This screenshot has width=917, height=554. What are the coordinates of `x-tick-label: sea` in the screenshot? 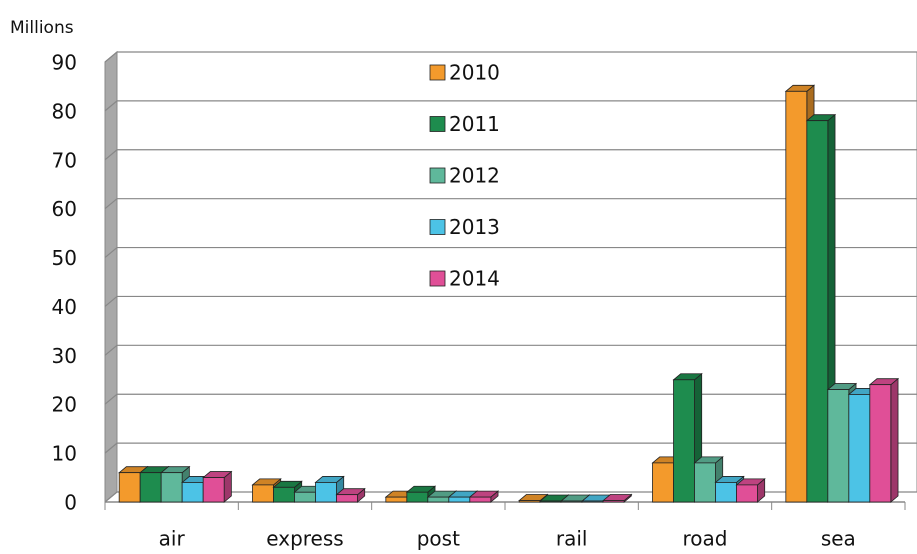 It's located at (838, 539).